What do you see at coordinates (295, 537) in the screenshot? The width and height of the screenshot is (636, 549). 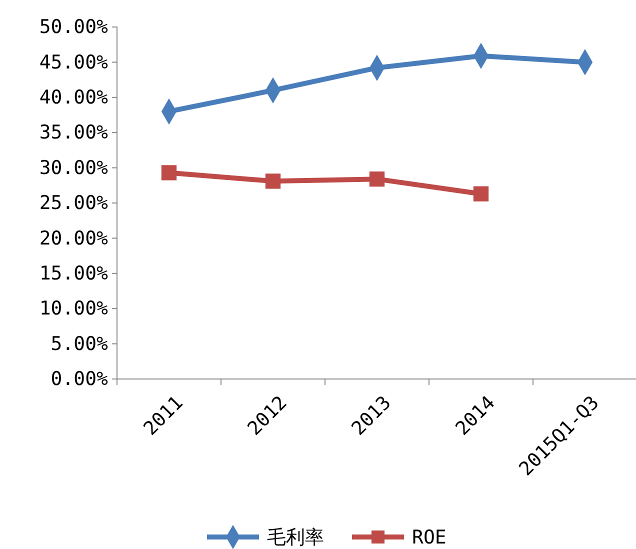 I see `legend-label: 毛利率` at bounding box center [295, 537].